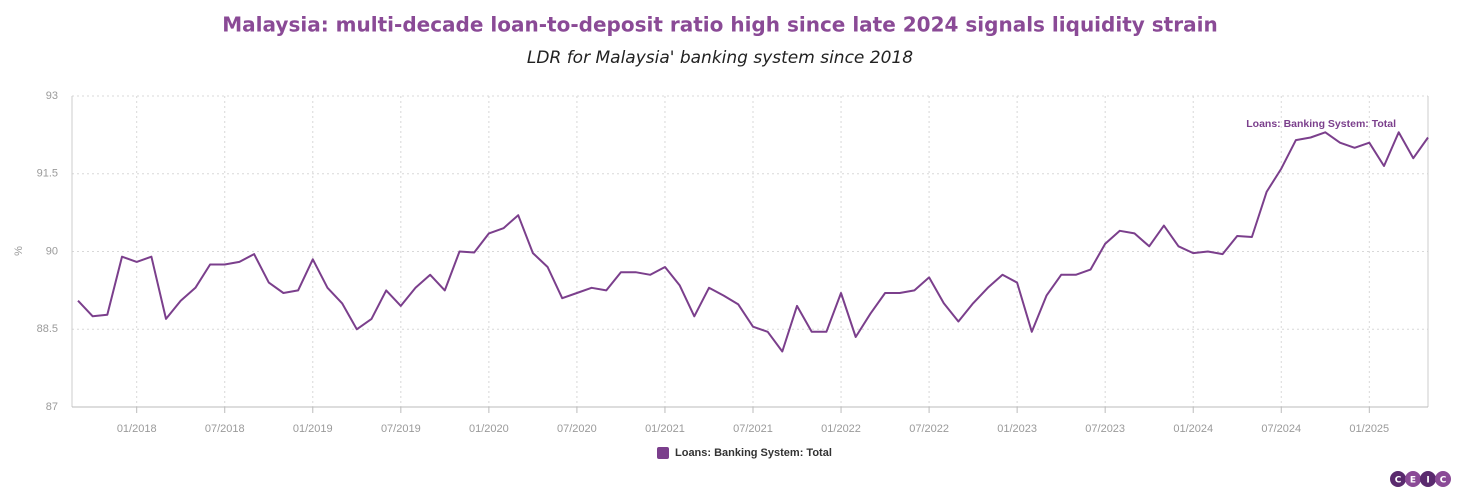 This screenshot has height=498, width=1458. I want to click on y-tick-label: 91.5, so click(47, 174).